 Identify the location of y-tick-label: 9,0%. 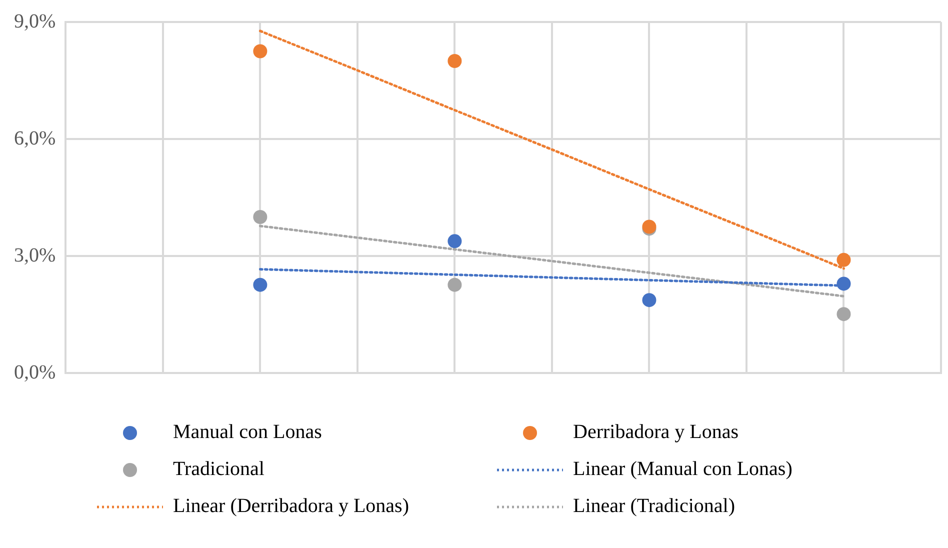
(35, 21).